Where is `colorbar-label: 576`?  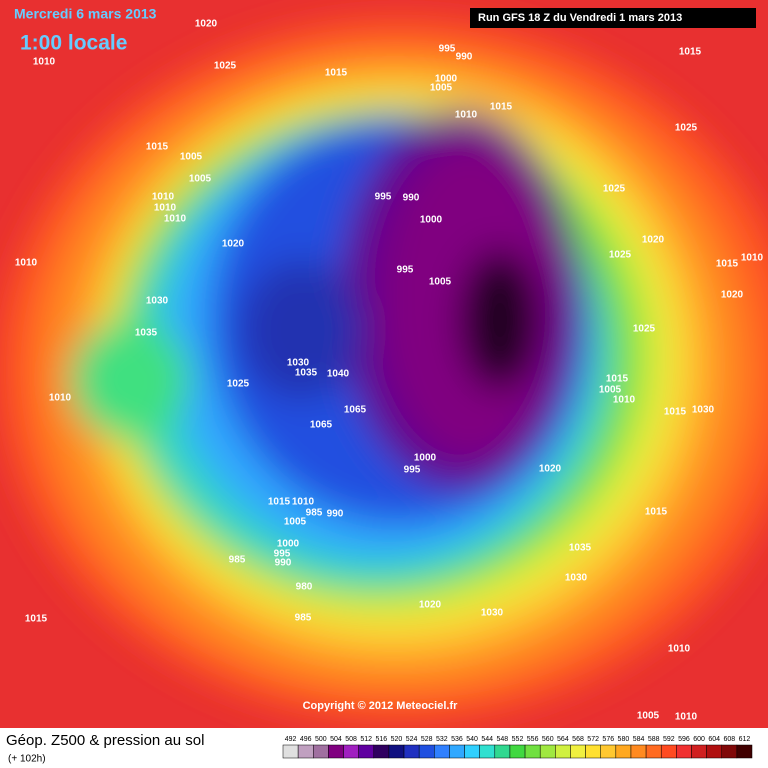
colorbar-label: 576 is located at coordinates (608, 739).